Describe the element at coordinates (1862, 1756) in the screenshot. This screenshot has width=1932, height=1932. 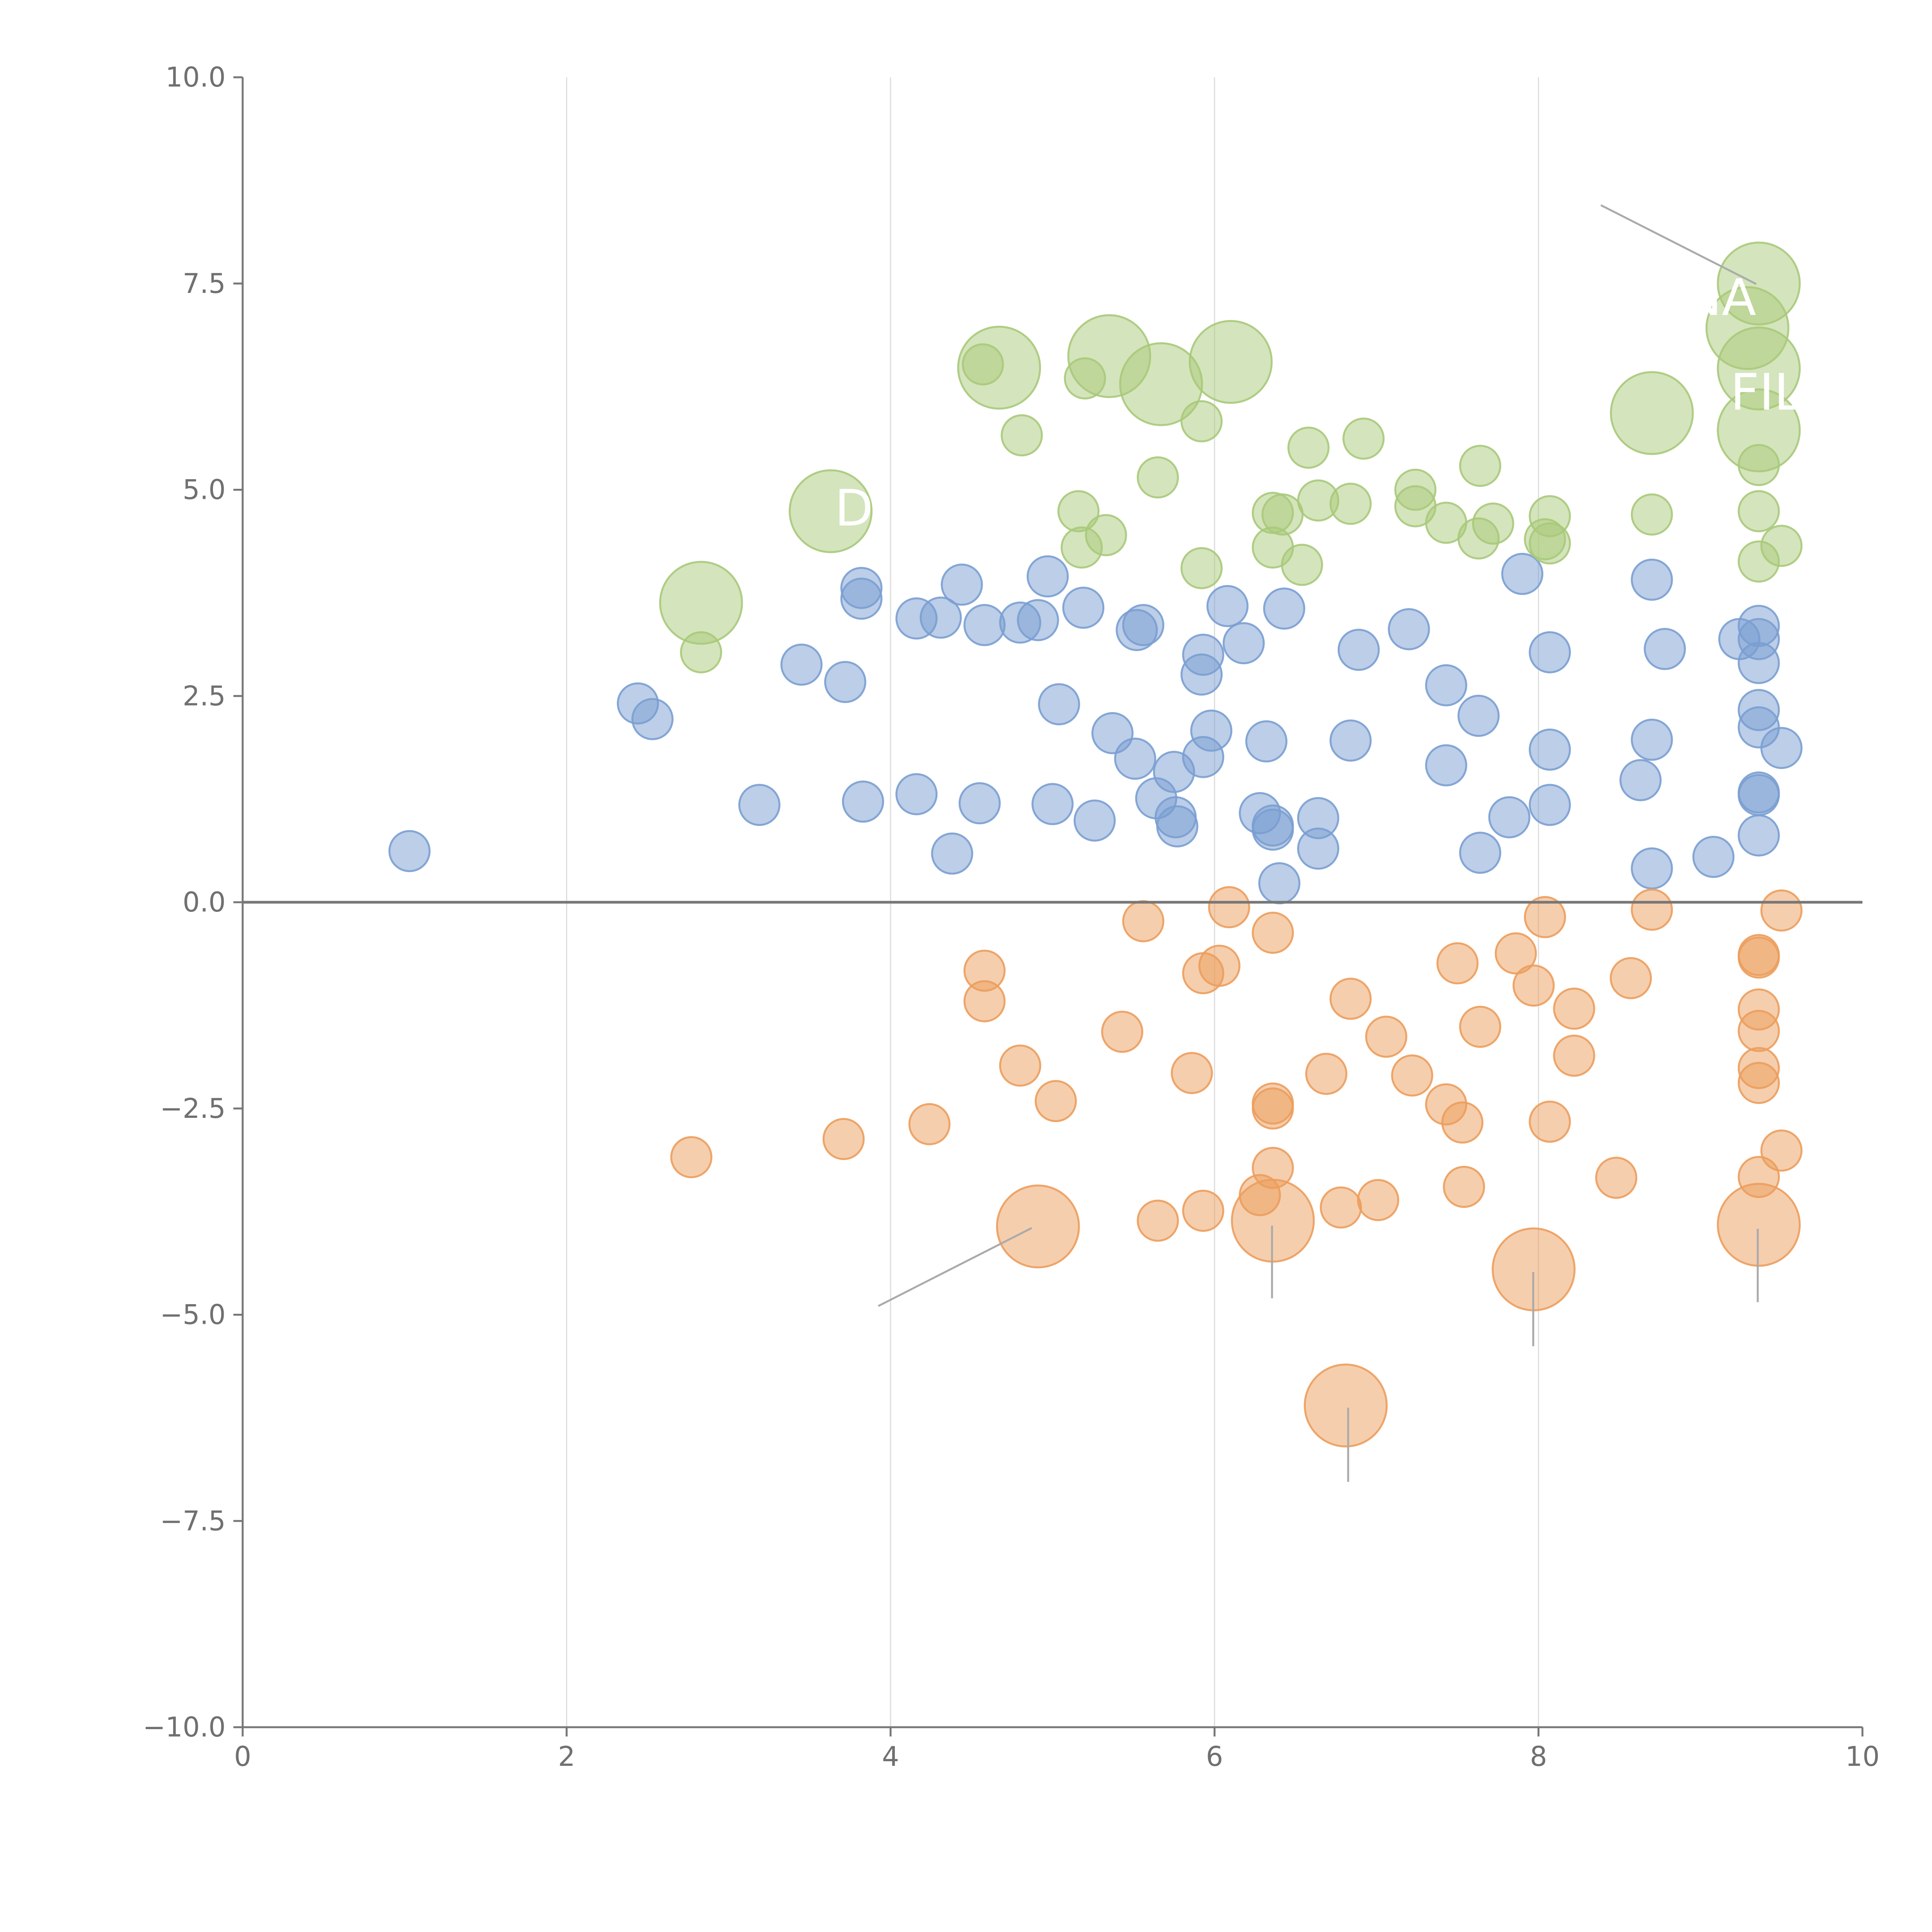
I see `x-tick-label: 10` at that location.